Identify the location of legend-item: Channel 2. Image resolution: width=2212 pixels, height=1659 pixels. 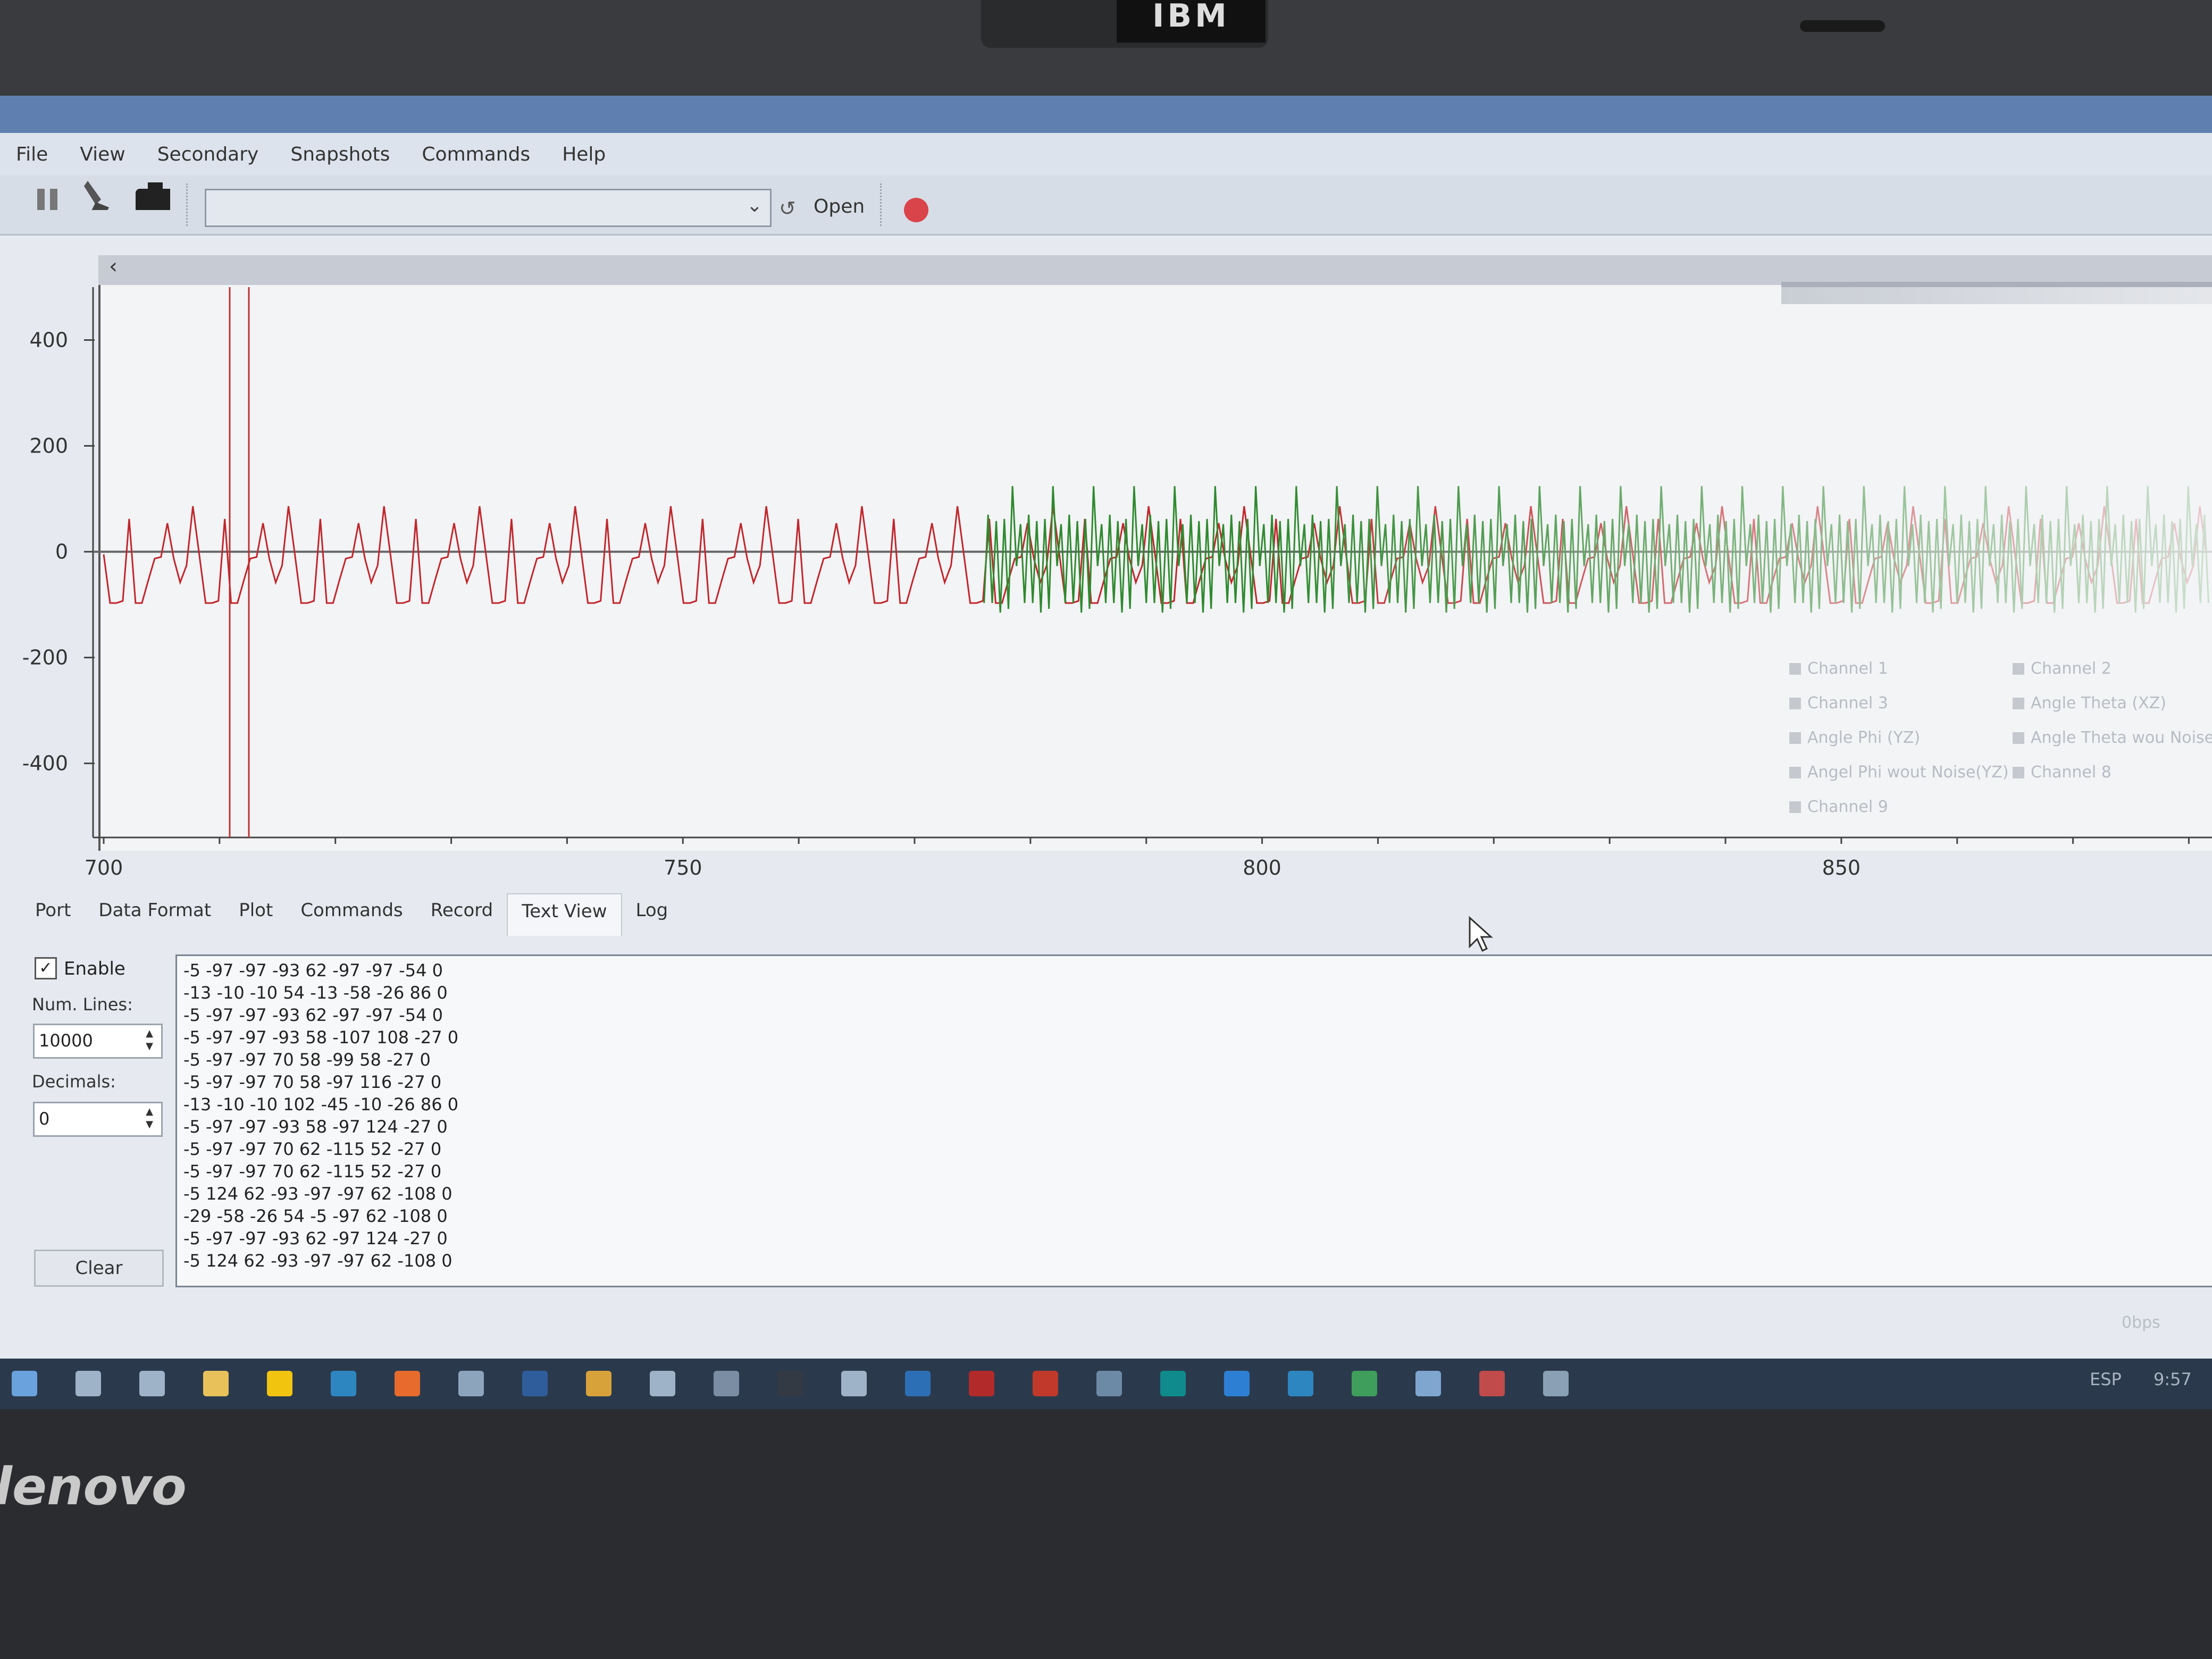
(2062, 668).